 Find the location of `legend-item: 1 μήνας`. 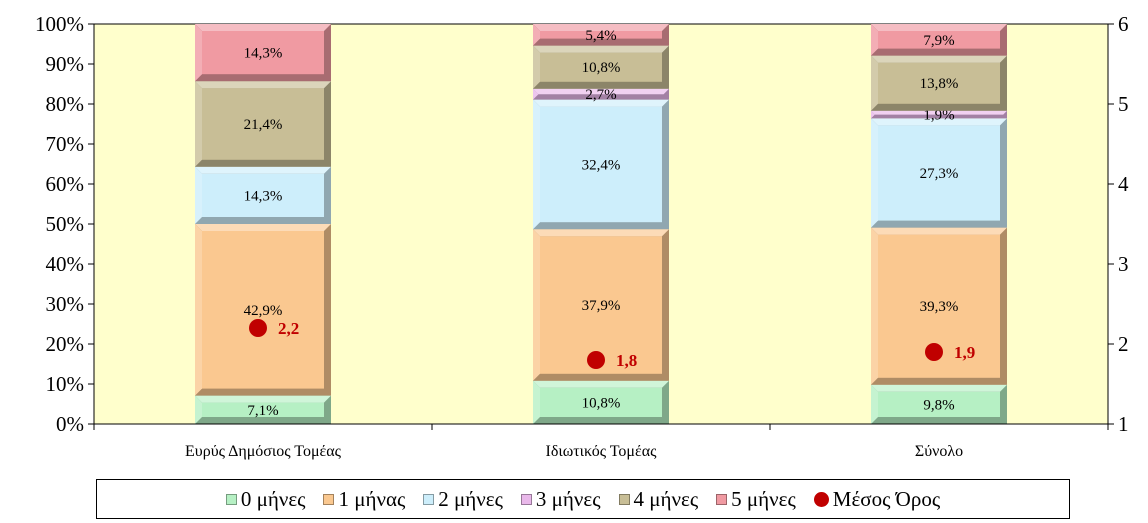

legend-item: 1 μήνας is located at coordinates (364, 499).